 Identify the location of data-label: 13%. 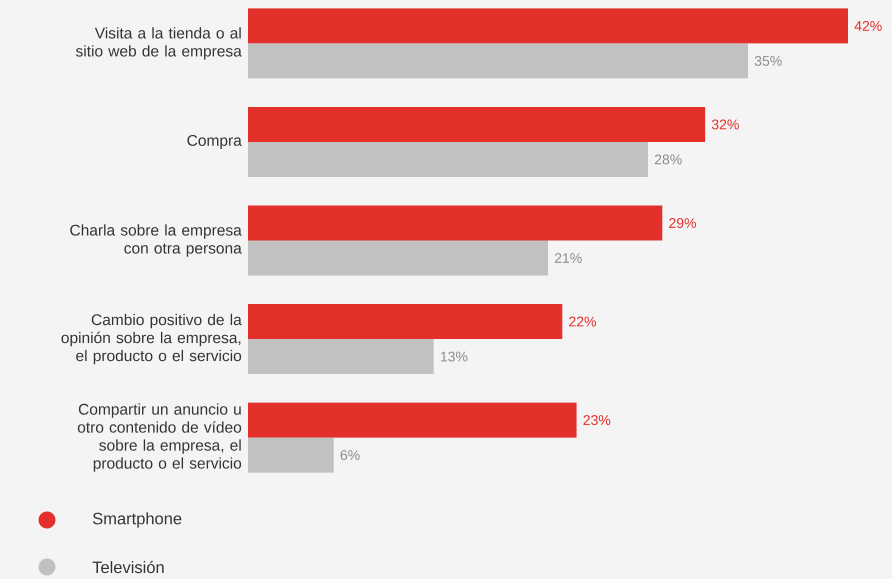
(454, 357).